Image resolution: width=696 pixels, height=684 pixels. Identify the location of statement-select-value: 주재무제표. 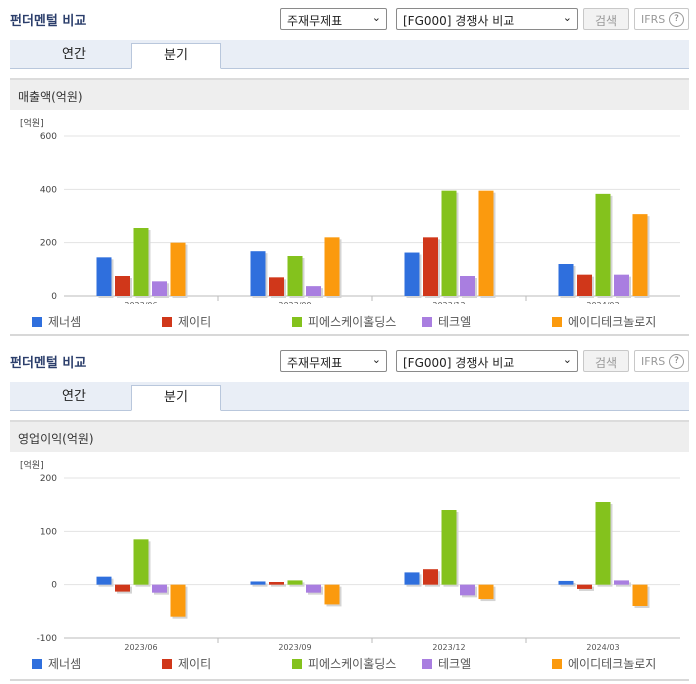
(315, 363).